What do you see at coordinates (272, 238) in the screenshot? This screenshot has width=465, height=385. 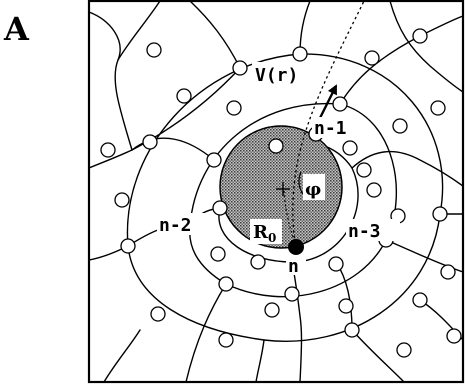 I see `radius-label-subscript: 0` at bounding box center [272, 238].